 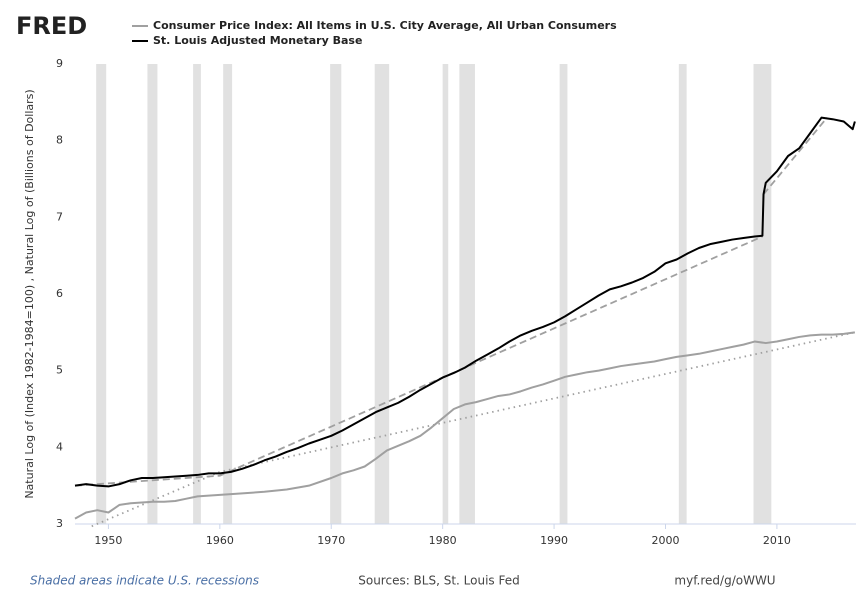 What do you see at coordinates (59, 63) in the screenshot?
I see `y-tick-label: 9` at bounding box center [59, 63].